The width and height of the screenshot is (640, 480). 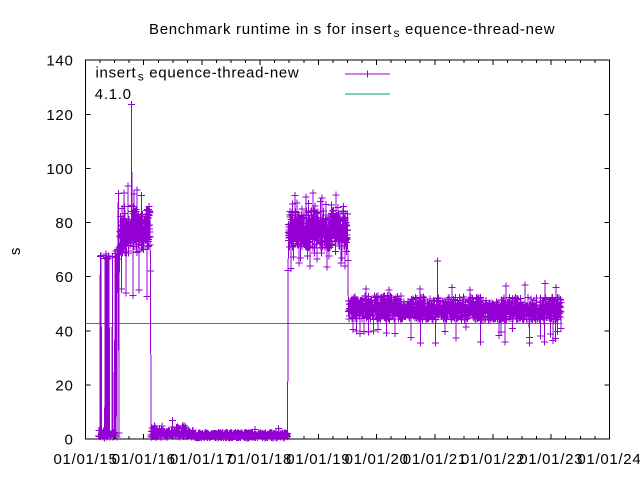 What do you see at coordinates (113, 94) in the screenshot?
I see `svg-text: 4.1.0` at bounding box center [113, 94].